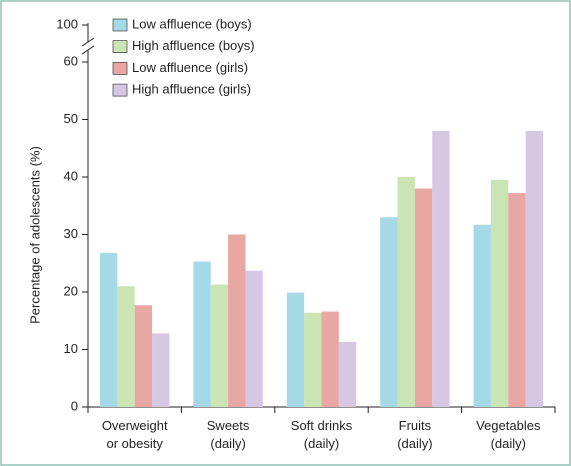 This screenshot has height=466, width=571. Describe the element at coordinates (67, 23) in the screenshot. I see `y-tick-label: 100` at that location.